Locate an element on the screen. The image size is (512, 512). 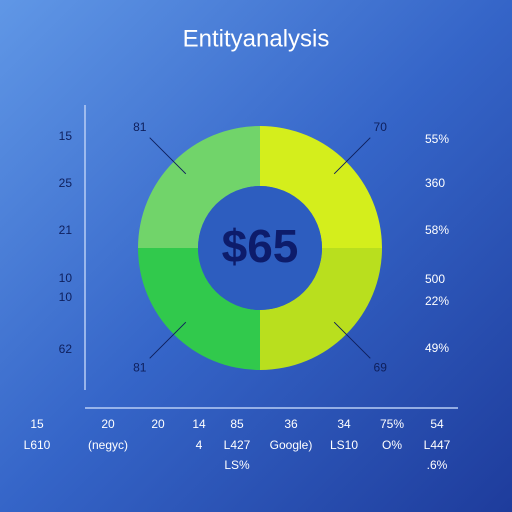
bottom-label: 4 is located at coordinates (199, 445).